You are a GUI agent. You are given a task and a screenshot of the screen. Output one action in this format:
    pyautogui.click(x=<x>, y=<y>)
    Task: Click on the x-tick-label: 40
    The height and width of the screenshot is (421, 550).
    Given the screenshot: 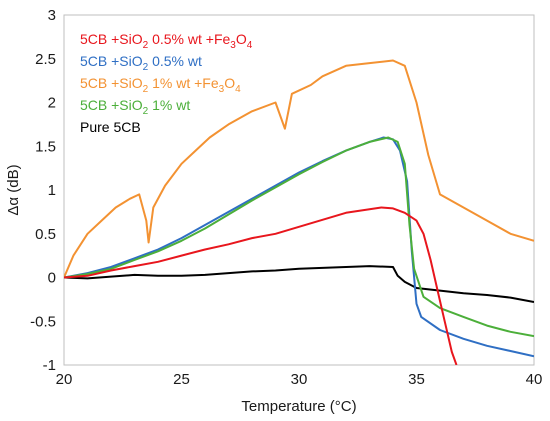 What is the action you would take?
    pyautogui.click(x=534, y=379)
    